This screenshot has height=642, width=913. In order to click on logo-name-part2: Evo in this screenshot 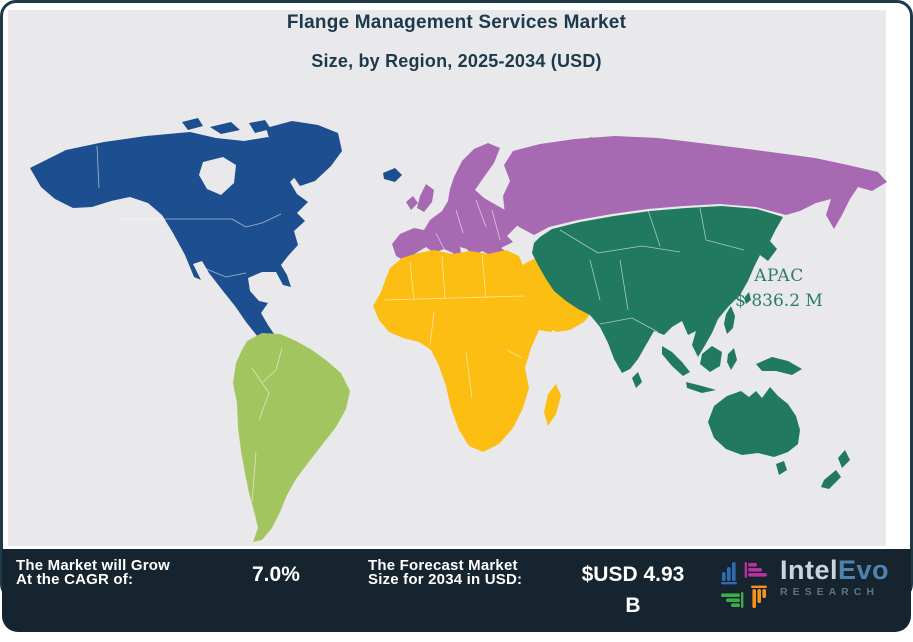, I will do `click(864, 570)`.